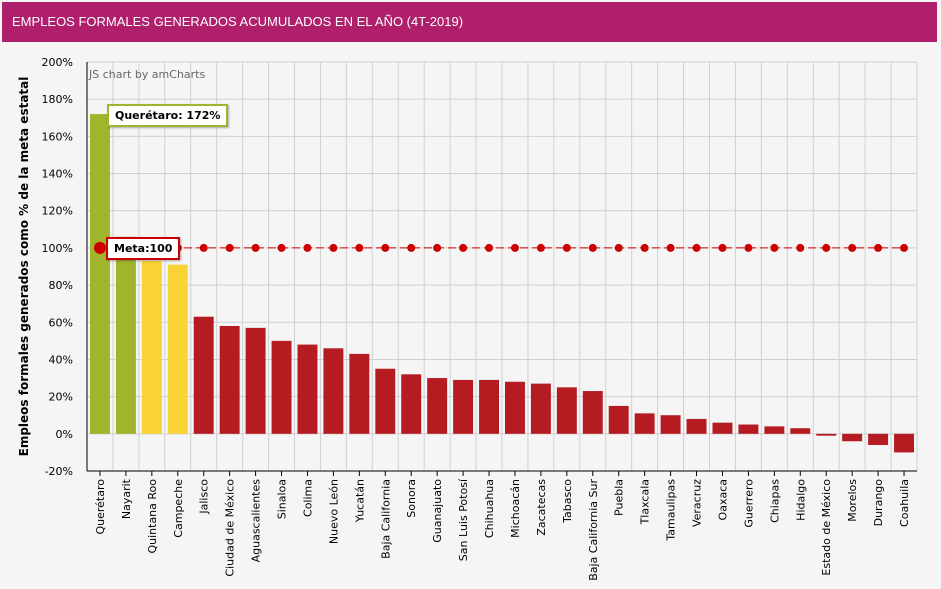 Image resolution: width=941 pixels, height=589 pixels. Describe the element at coordinates (333, 511) in the screenshot. I see `x-tick-label: Nuevo León` at that location.